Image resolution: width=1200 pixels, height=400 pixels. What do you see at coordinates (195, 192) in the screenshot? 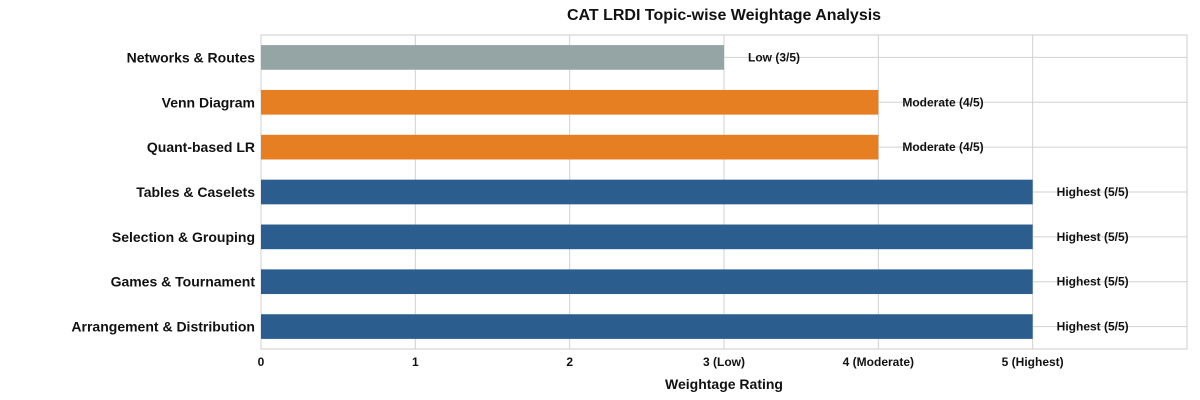
I see `category-label: Tables & Caselets` at bounding box center [195, 192].